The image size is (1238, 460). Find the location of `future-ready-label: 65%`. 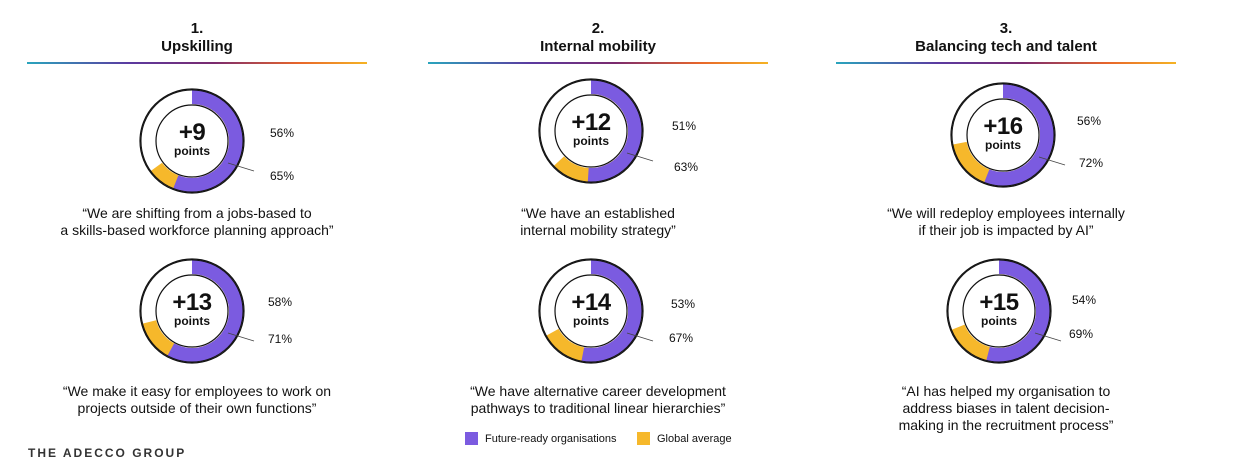

future-ready-label: 65% is located at coordinates (282, 176).